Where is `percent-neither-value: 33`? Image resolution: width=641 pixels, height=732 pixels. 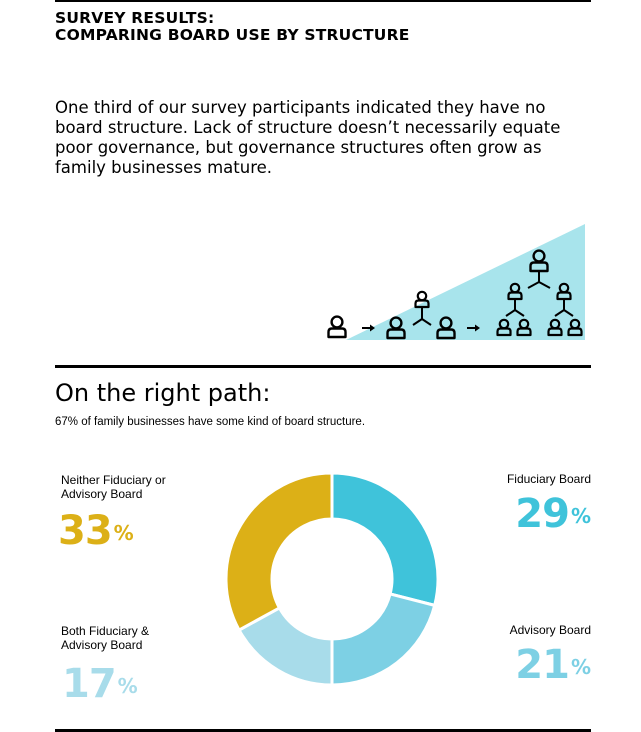 percent-neither-value: 33 is located at coordinates (85, 531).